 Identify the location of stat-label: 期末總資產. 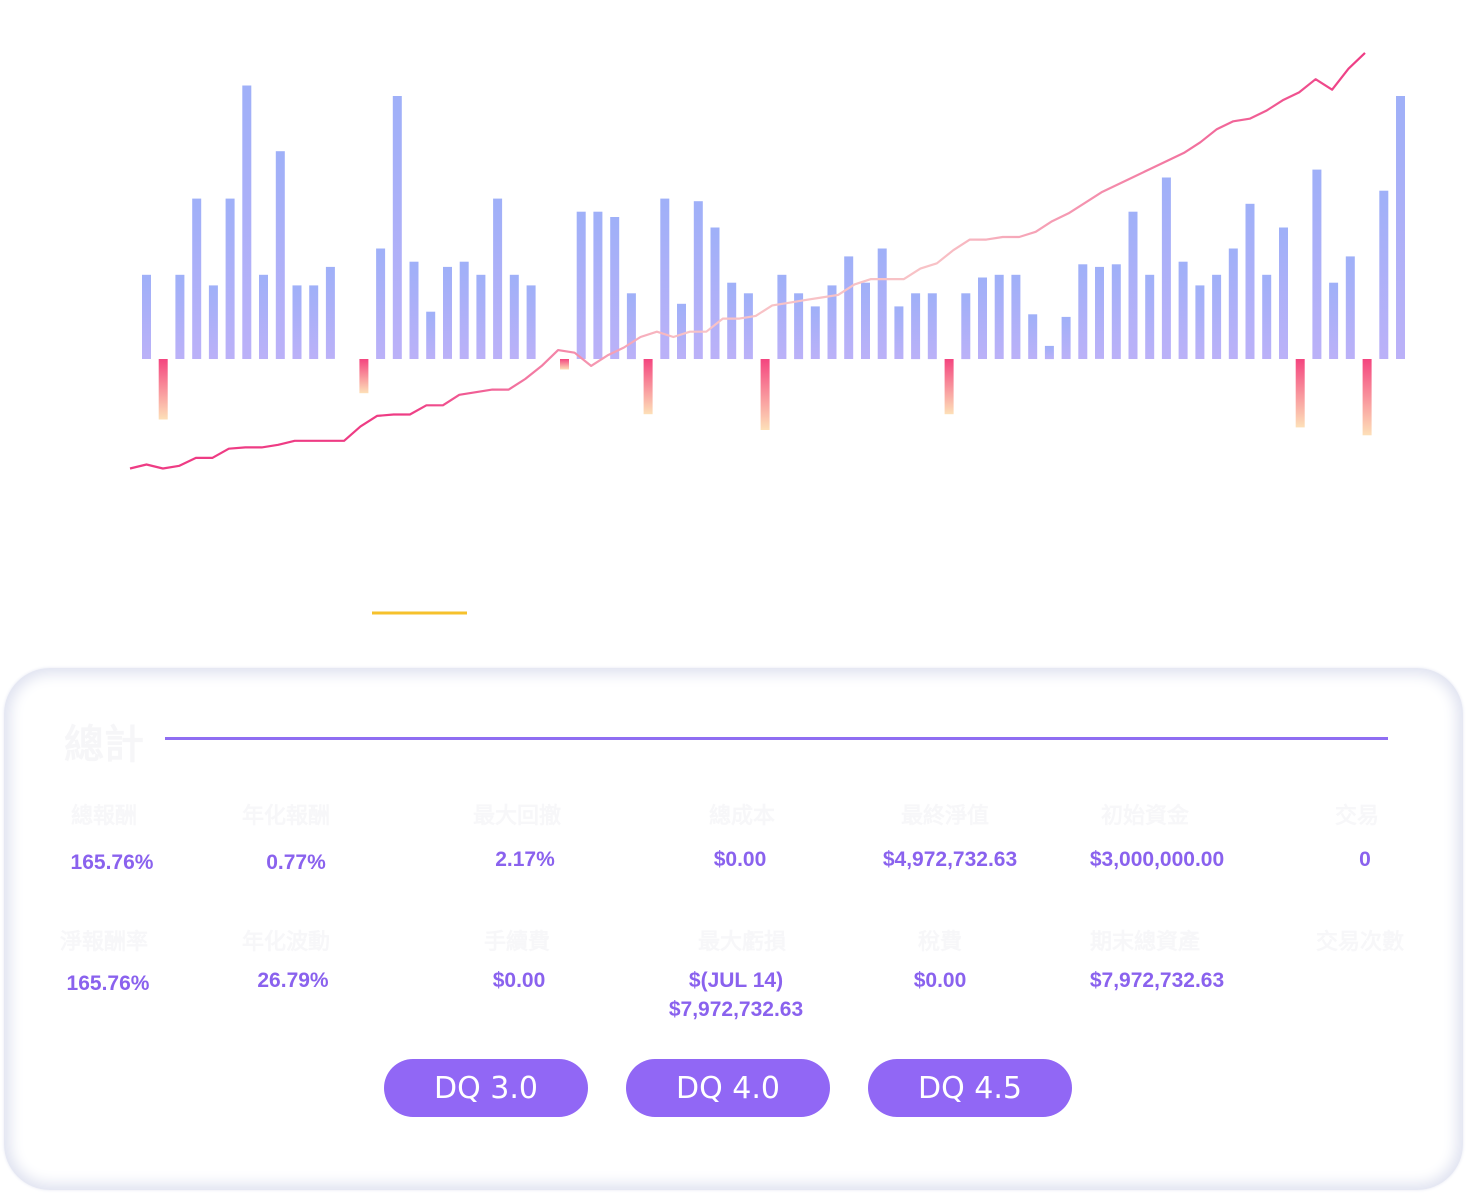
(1145, 941).